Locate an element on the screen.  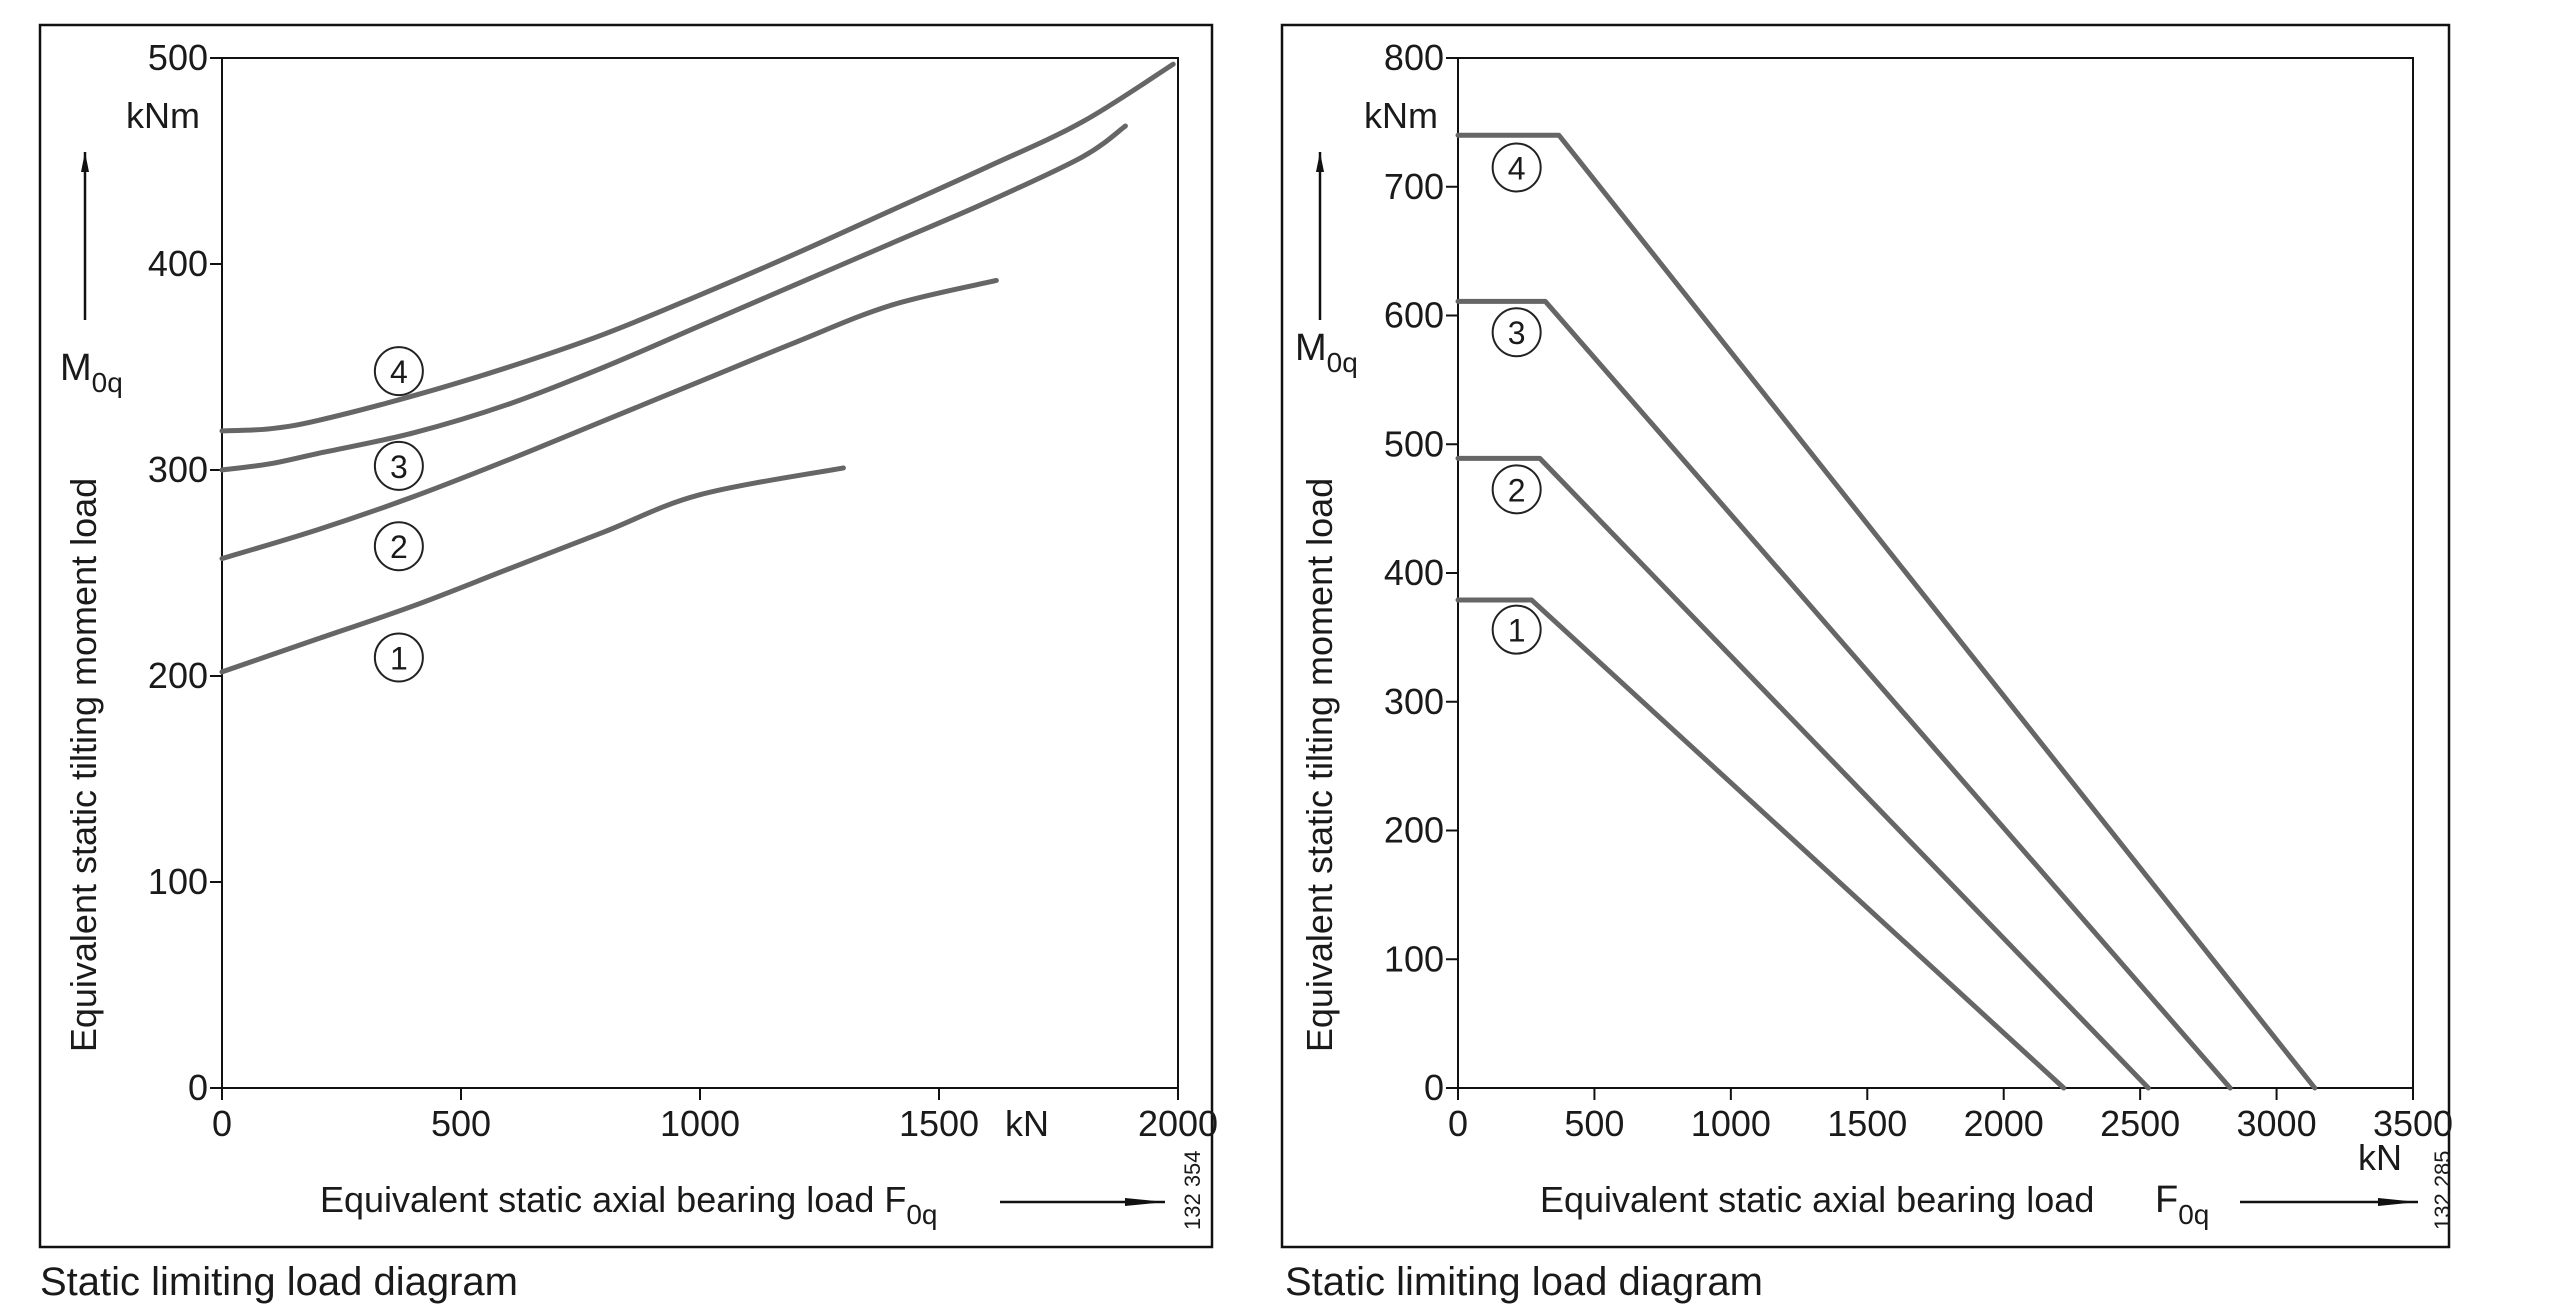
x-axis-symbol: F0q is located at coordinates (2182, 1204).